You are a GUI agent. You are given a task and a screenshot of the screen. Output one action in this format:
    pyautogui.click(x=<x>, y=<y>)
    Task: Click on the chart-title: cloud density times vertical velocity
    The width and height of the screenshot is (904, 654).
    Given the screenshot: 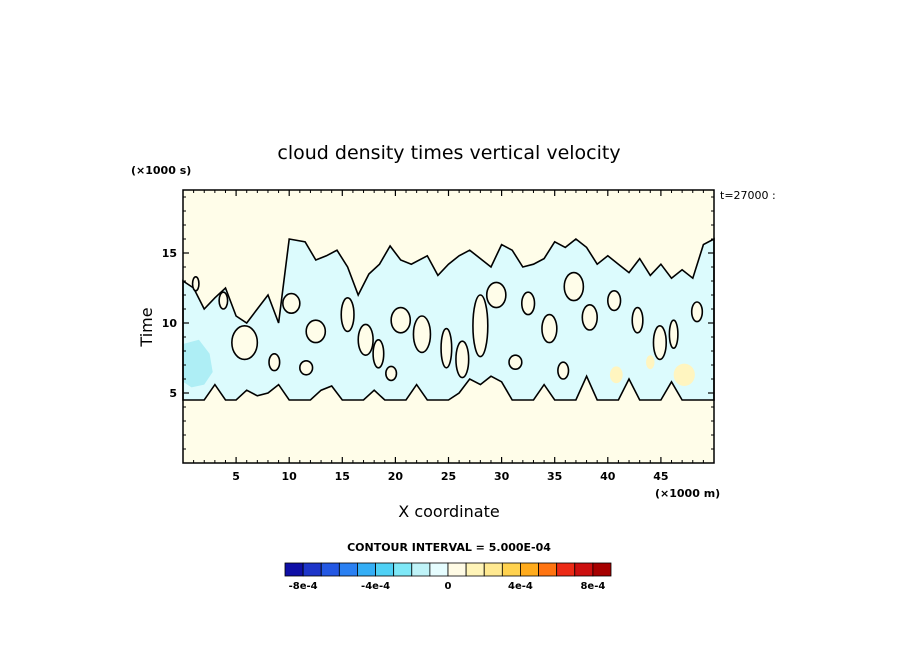 What is the action you would take?
    pyautogui.click(x=448, y=153)
    